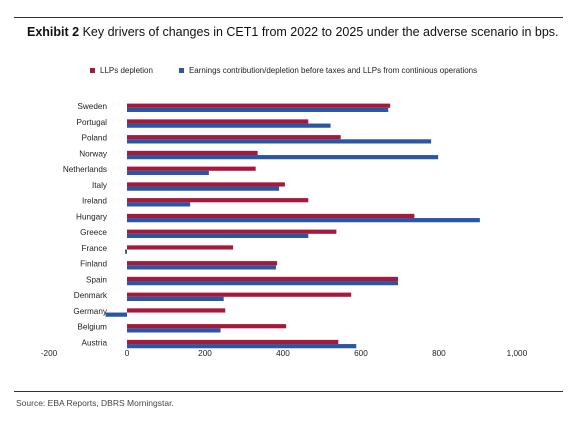 The image size is (577, 441). What do you see at coordinates (92, 122) in the screenshot?
I see `category-label: Portugal` at bounding box center [92, 122].